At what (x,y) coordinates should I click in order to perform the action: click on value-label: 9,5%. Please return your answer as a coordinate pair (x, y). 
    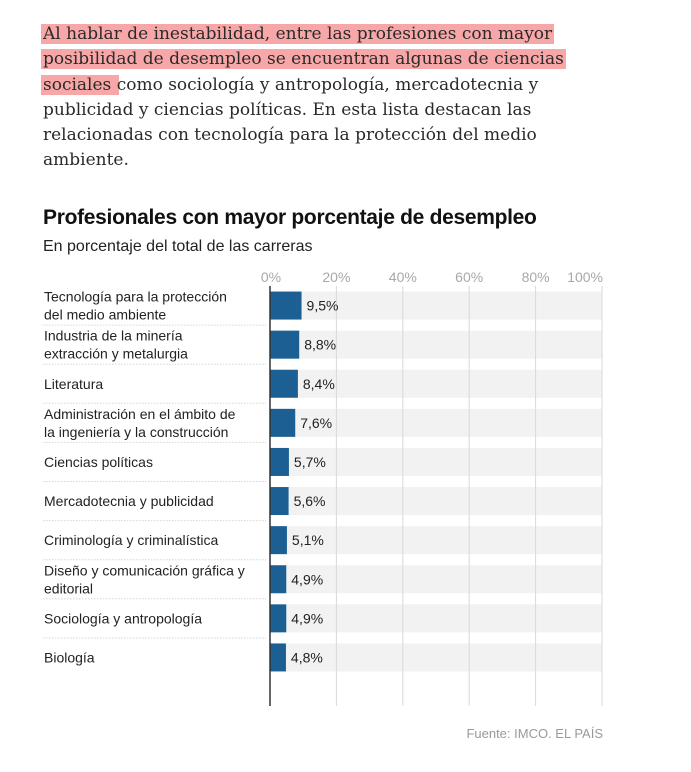
    Looking at the image, I should click on (323, 306).